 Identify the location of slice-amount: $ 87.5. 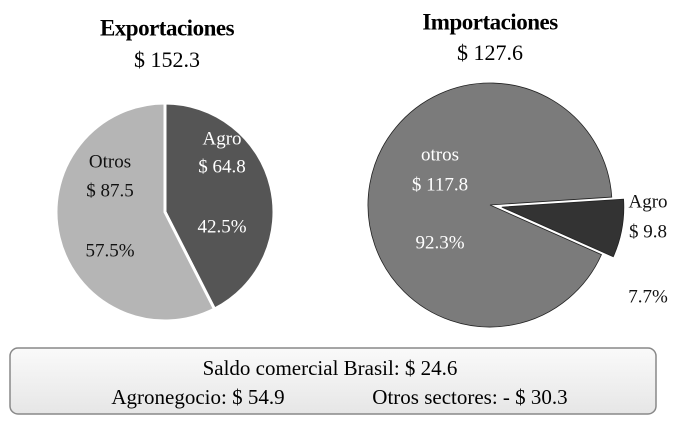
(110, 190).